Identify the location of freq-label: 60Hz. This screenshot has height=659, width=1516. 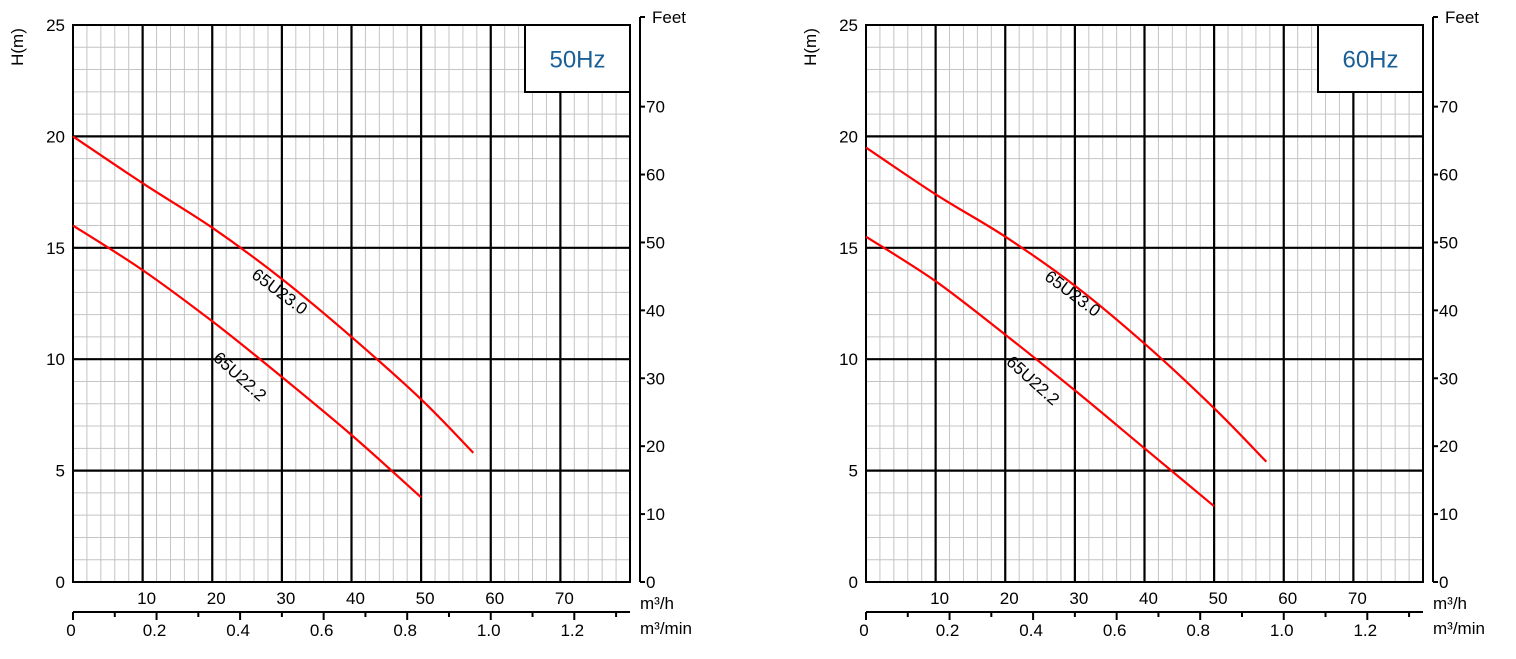
(1370, 60).